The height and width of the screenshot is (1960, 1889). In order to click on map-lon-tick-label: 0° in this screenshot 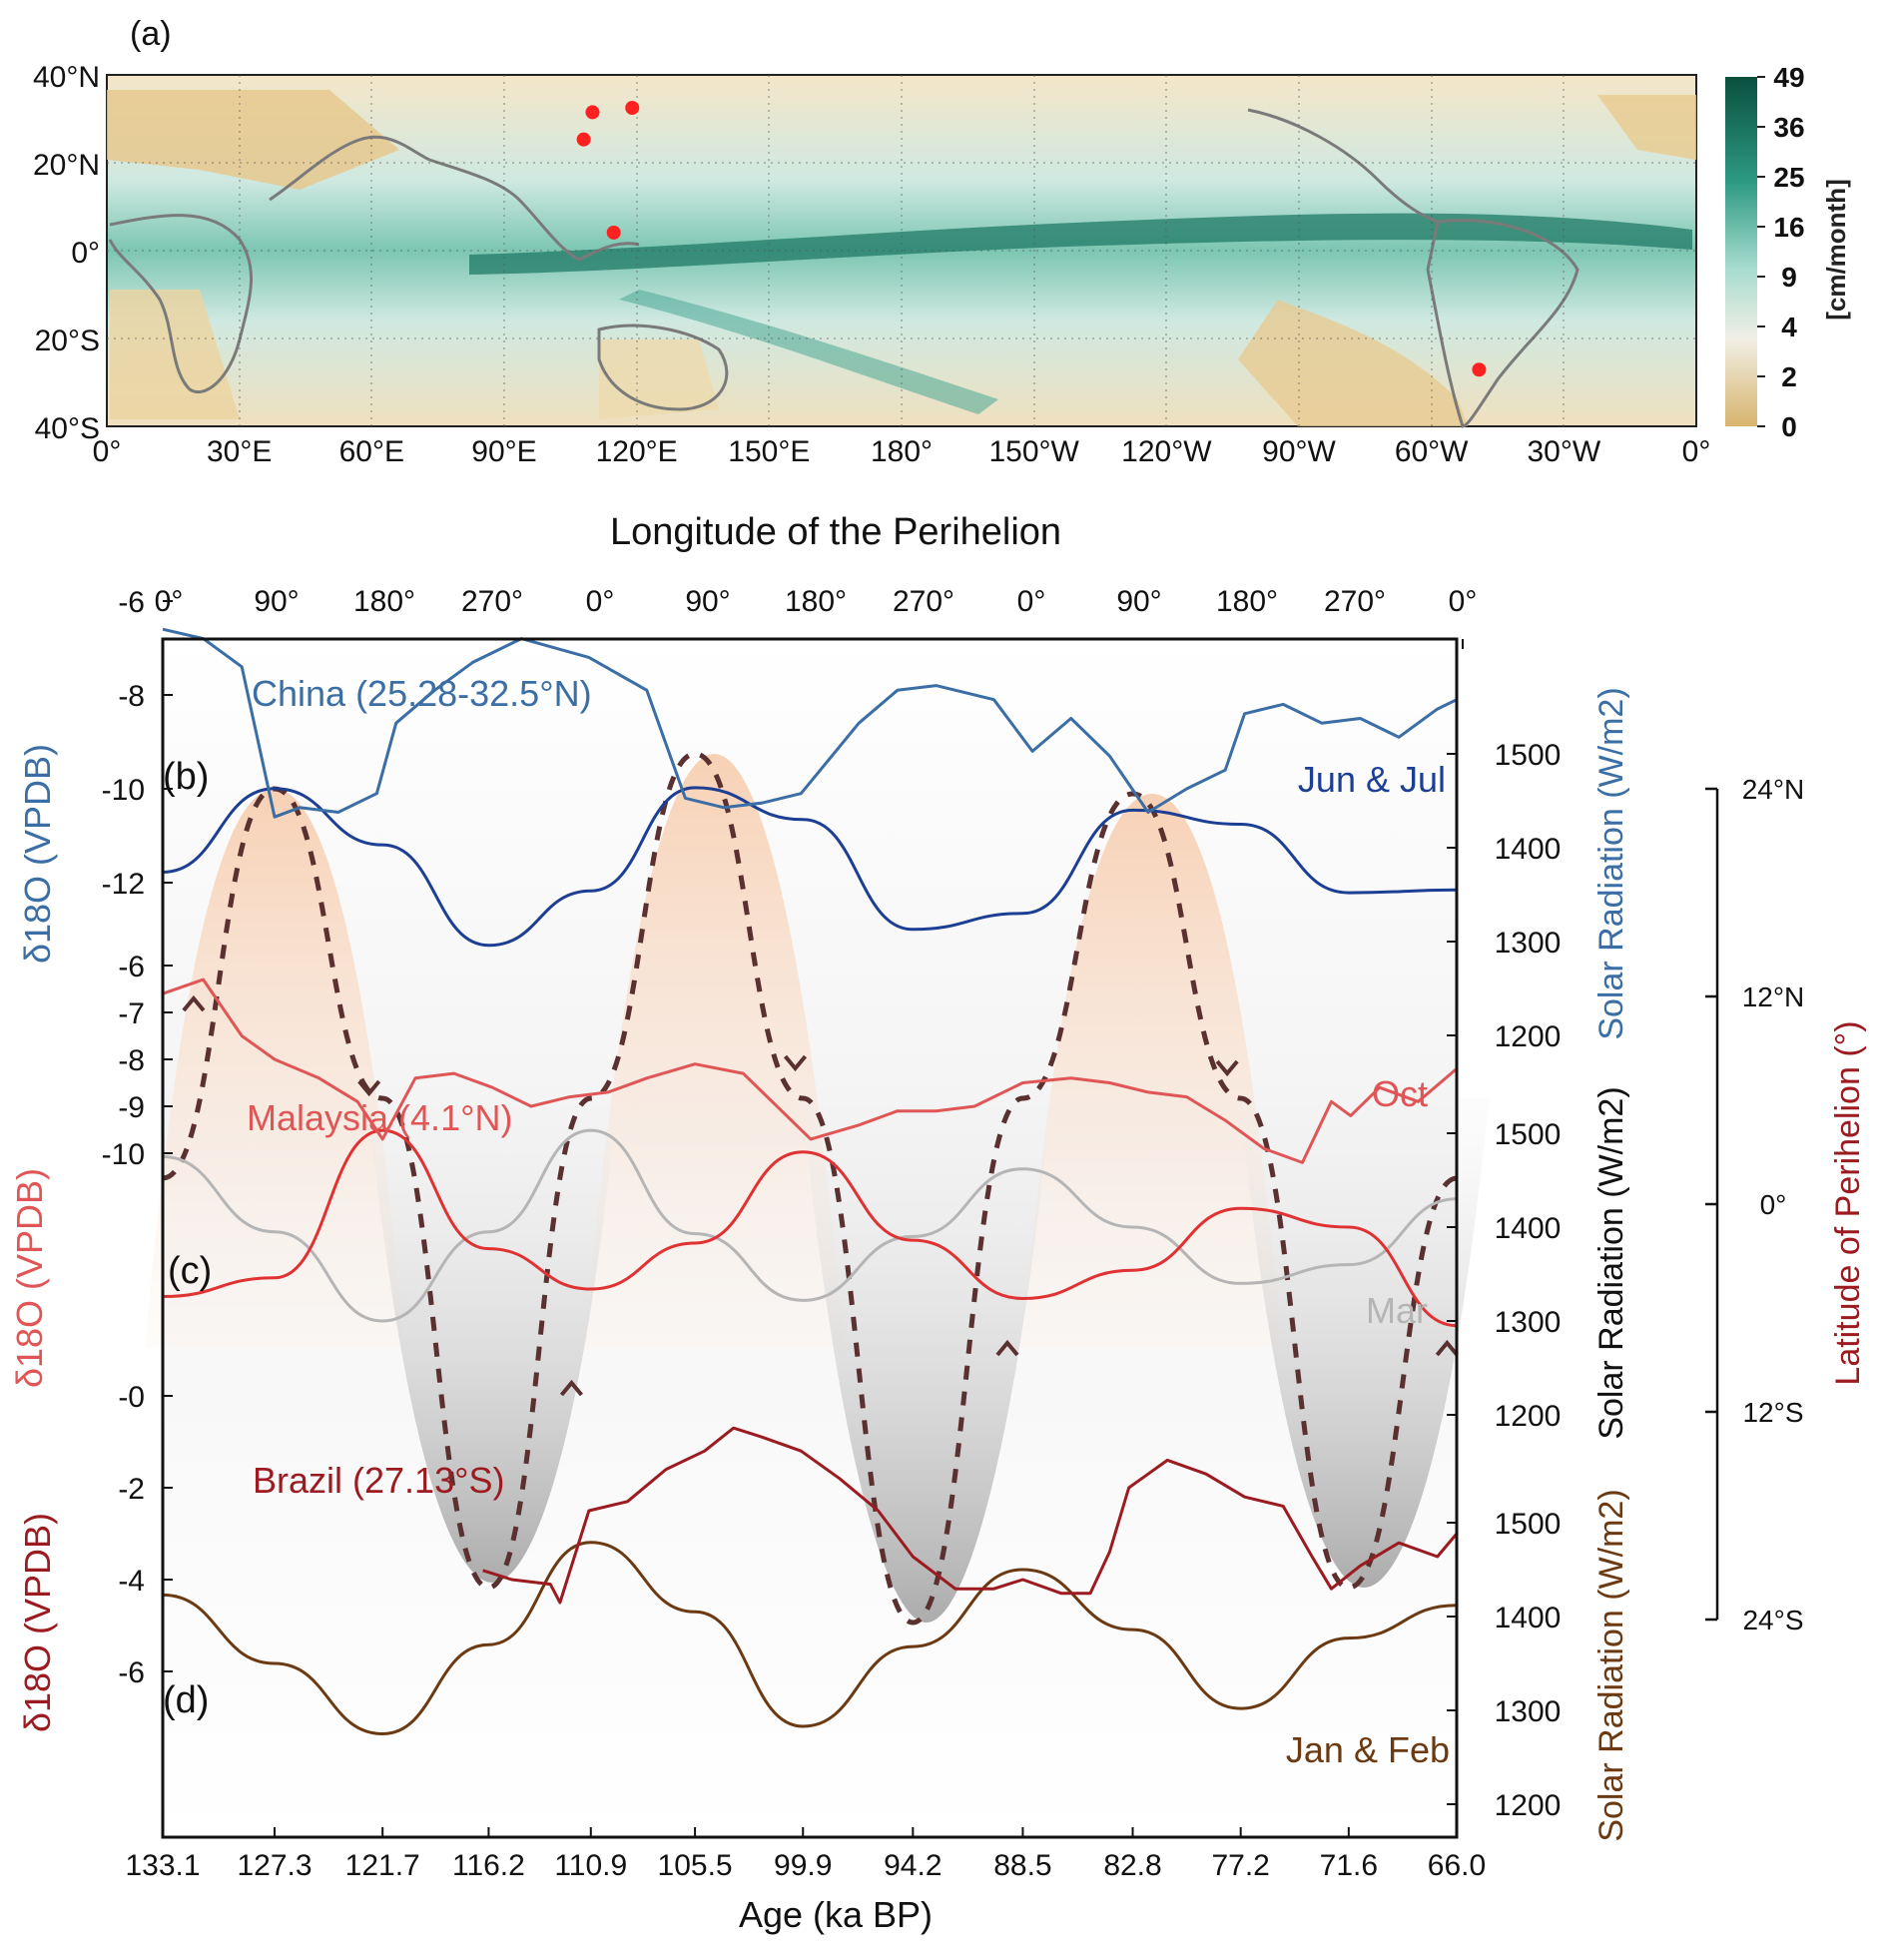, I will do `click(107, 451)`.